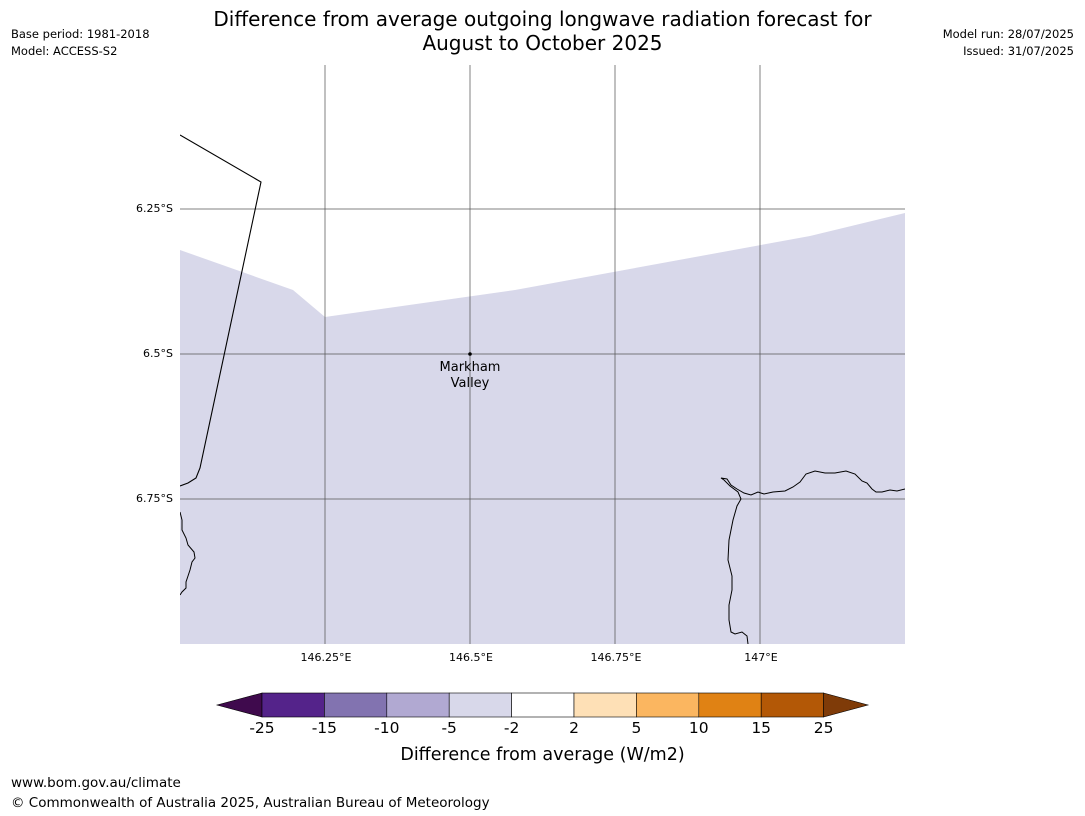 This screenshot has width=1085, height=816. What do you see at coordinates (511, 728) in the screenshot?
I see `colorbar-tick: -2` at bounding box center [511, 728].